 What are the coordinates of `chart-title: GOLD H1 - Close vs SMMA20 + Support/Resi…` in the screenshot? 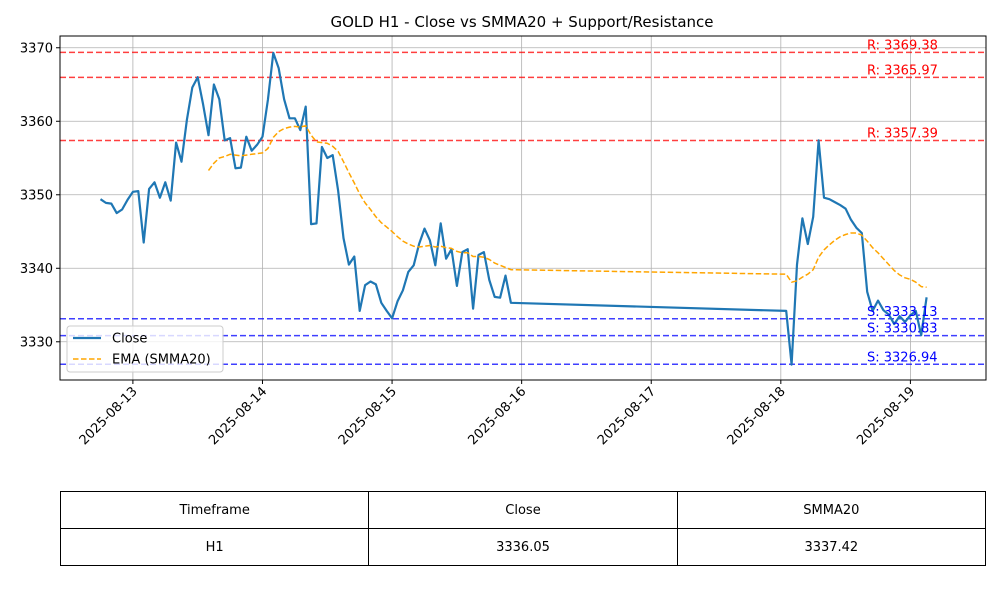 It's located at (521, 22).